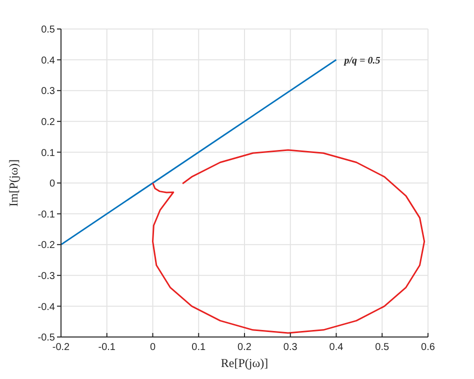 Image resolution: width=474 pixels, height=379 pixels. I want to click on y-tick-label: -0.4, so click(47, 307).